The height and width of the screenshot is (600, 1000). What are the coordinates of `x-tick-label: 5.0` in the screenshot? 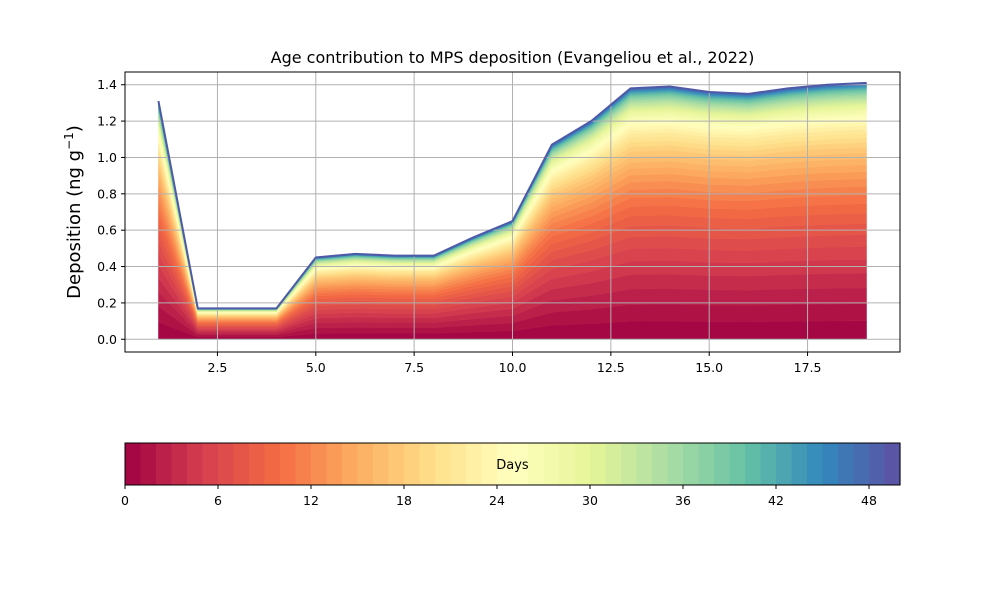 It's located at (316, 367).